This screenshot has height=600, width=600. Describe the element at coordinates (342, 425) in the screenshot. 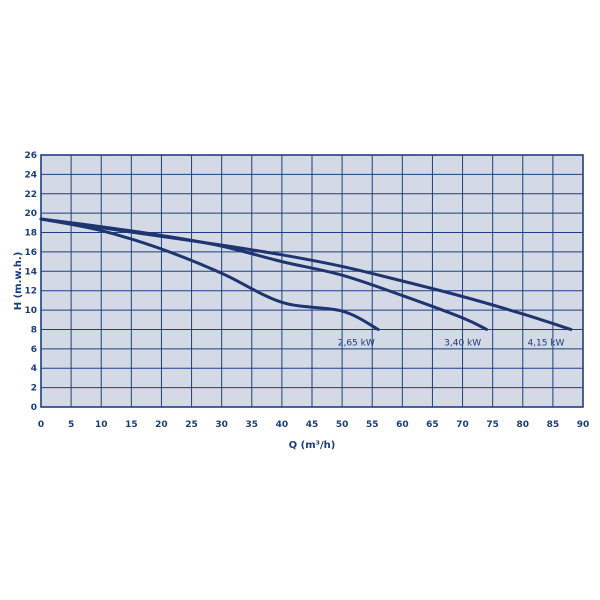

I see `x-tick-label: 50` at that location.